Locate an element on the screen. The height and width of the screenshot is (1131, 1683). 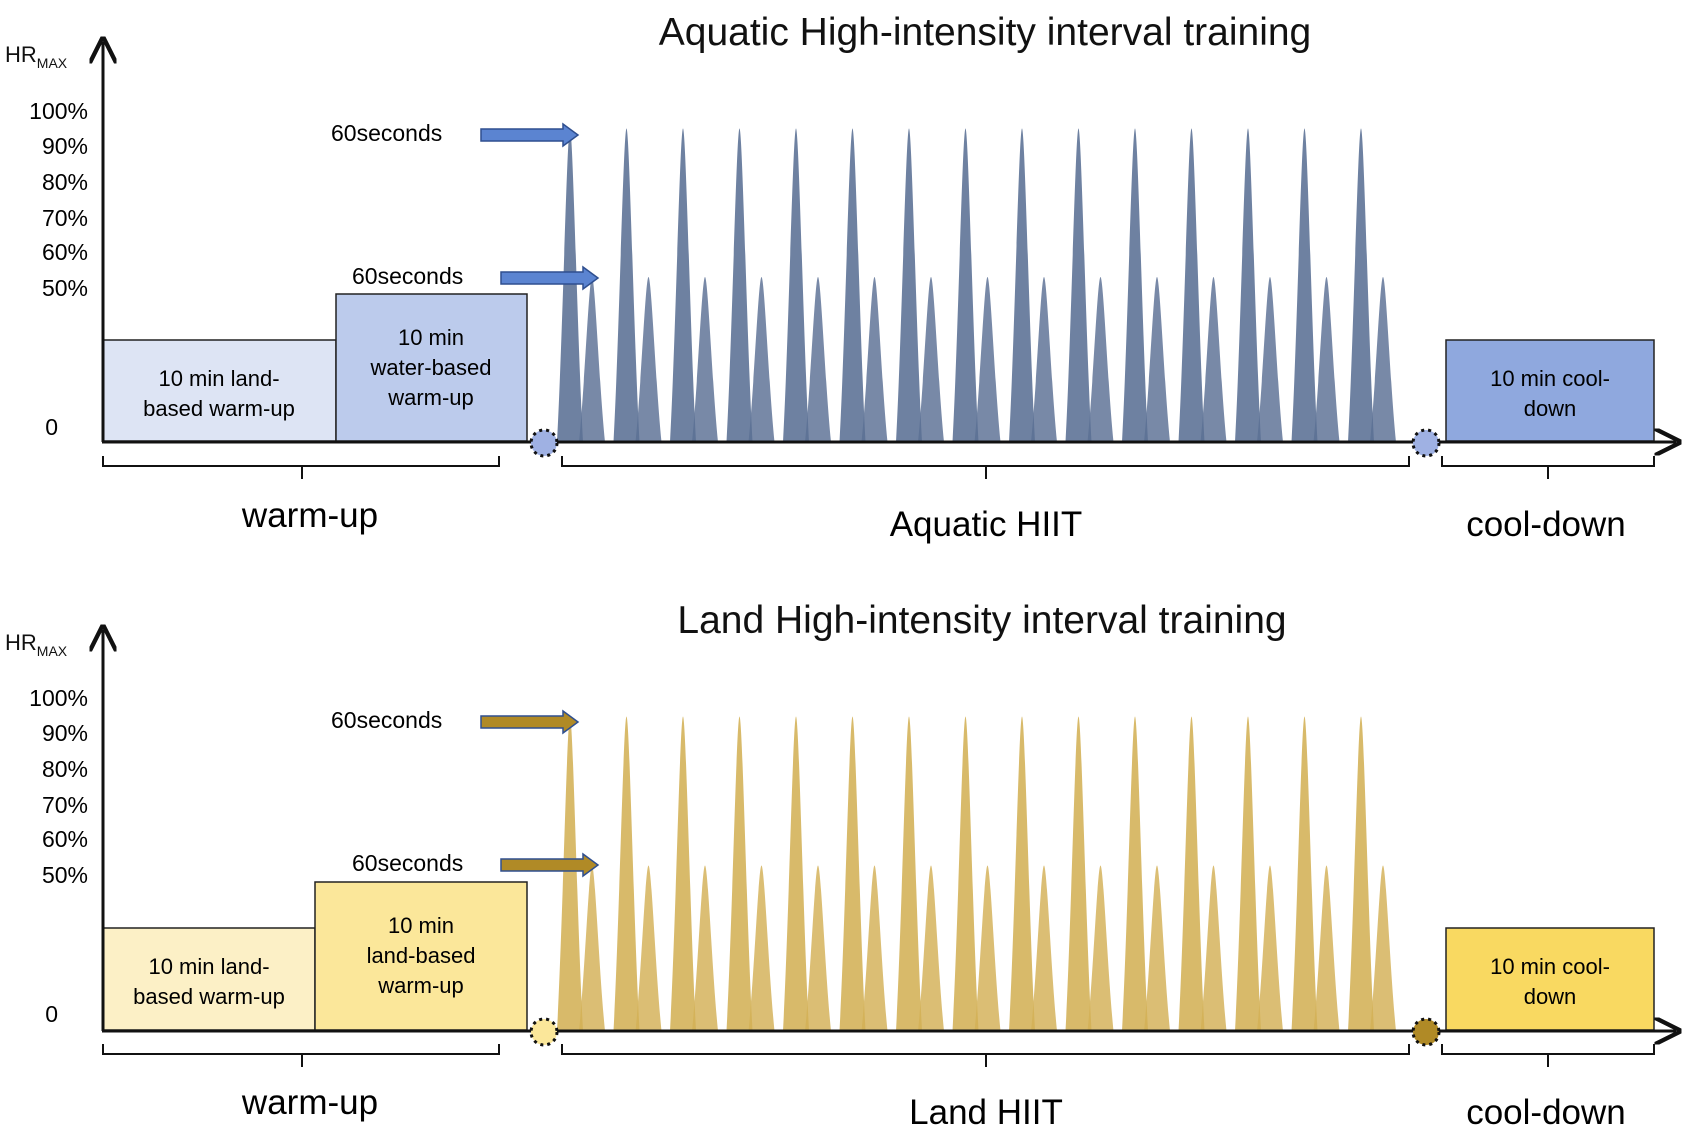
warm-up-block-water is located at coordinates (431, 367).